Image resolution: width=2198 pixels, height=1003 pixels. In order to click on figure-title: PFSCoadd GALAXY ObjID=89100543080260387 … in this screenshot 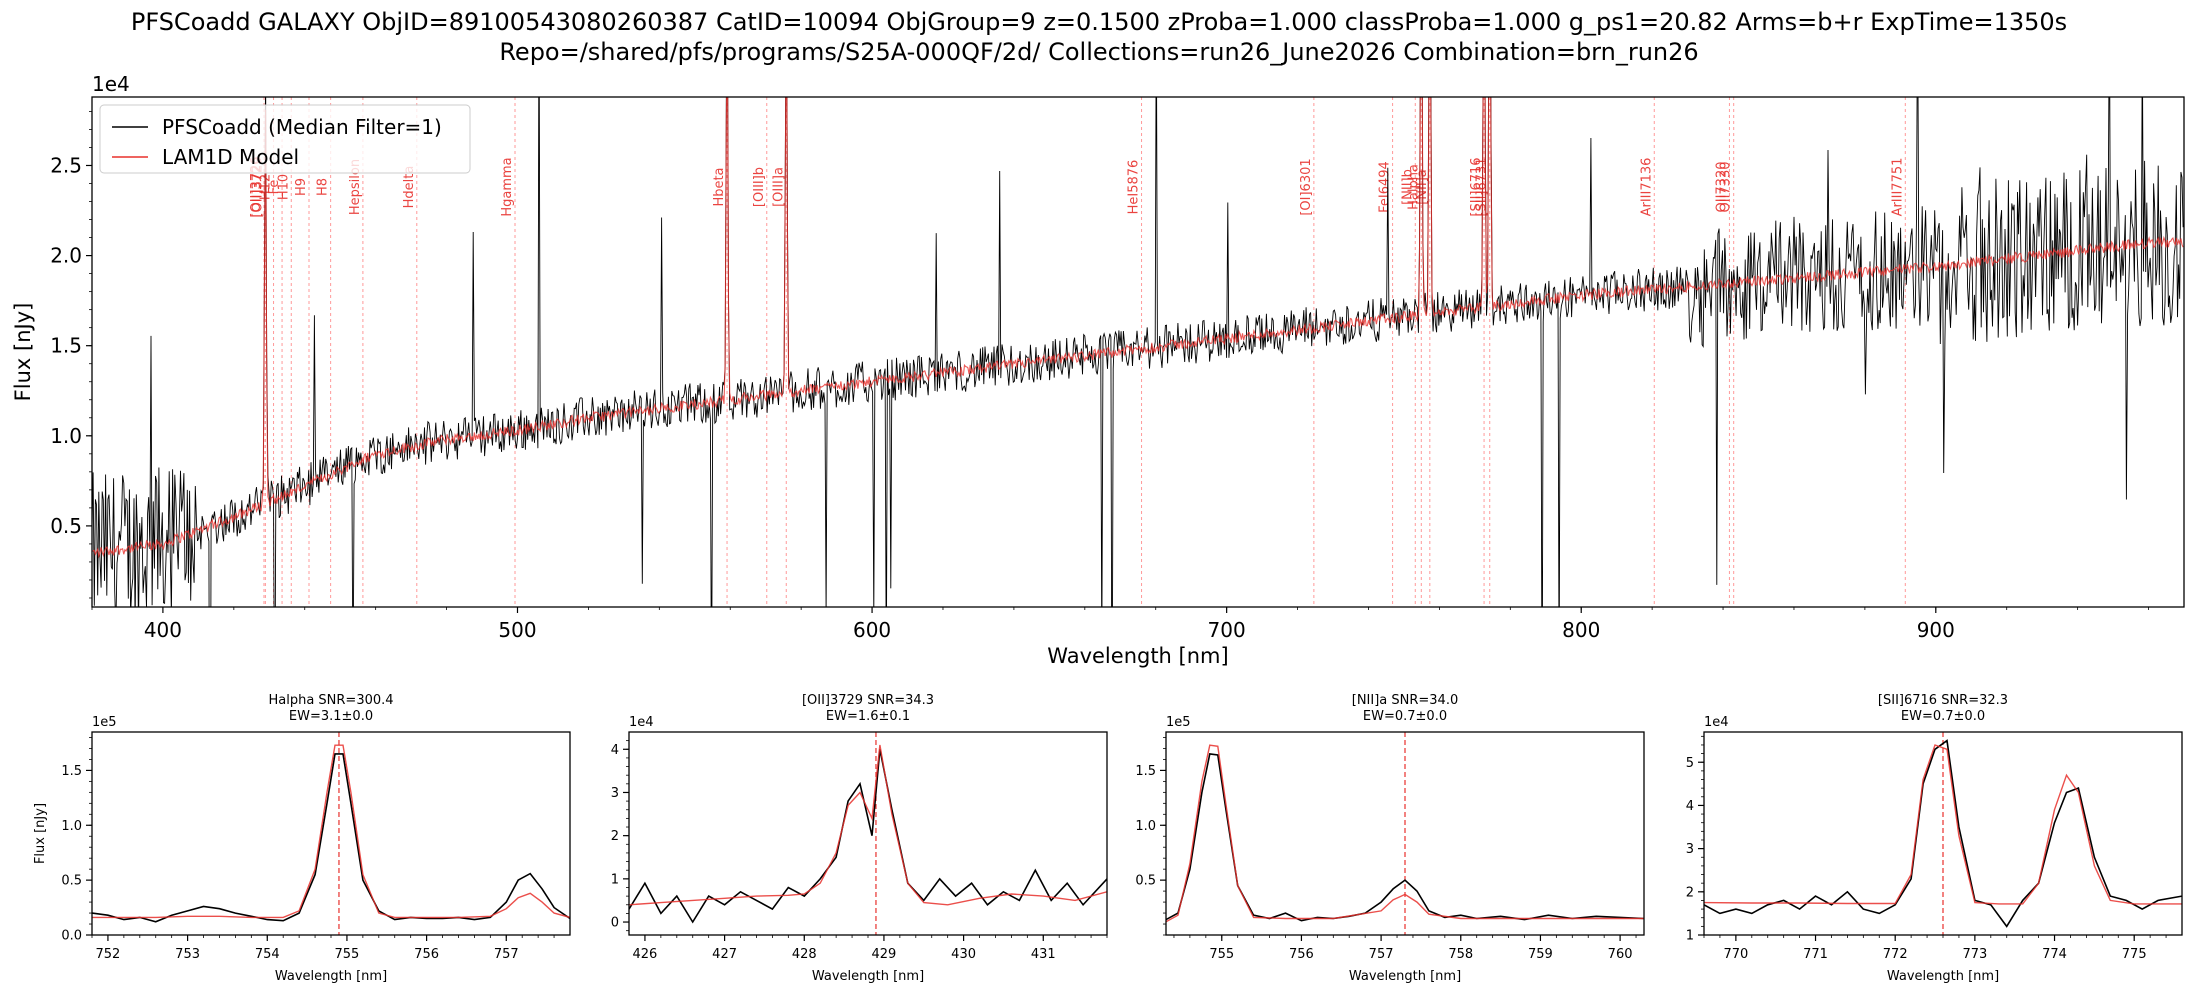, I will do `click(1099, 22)`.